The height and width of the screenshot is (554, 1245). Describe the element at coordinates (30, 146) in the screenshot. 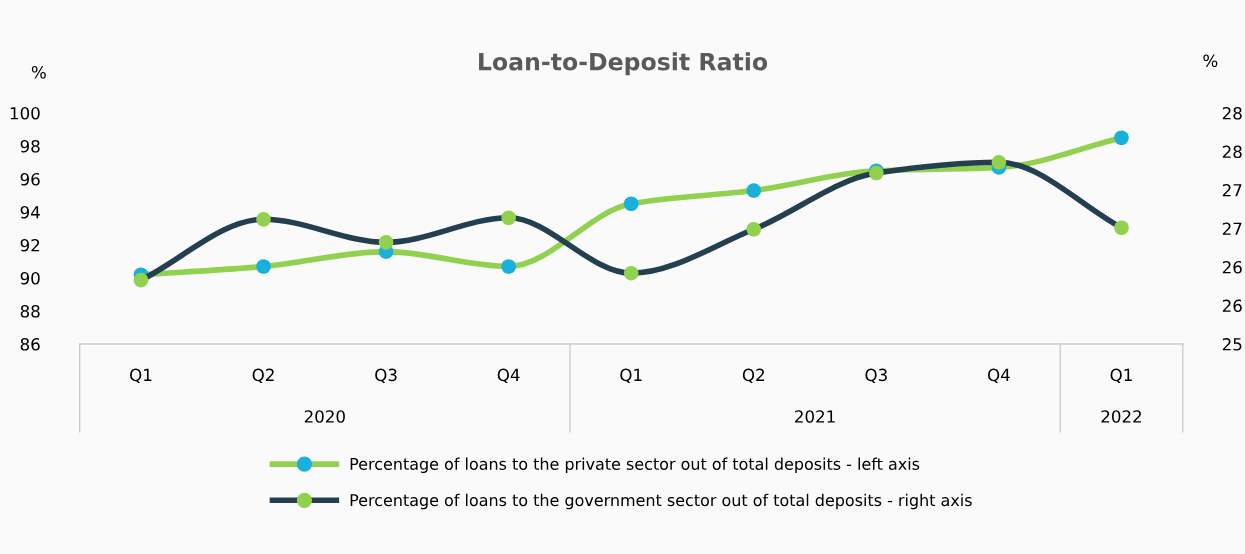

I see `y-tick-label: 98` at that location.